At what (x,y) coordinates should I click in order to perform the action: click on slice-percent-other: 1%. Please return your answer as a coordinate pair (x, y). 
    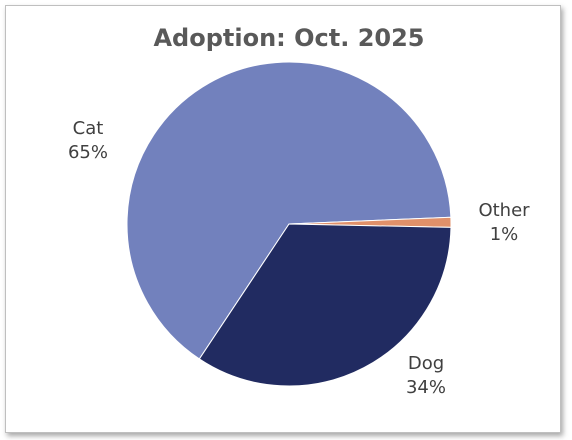
    Looking at the image, I should click on (504, 234).